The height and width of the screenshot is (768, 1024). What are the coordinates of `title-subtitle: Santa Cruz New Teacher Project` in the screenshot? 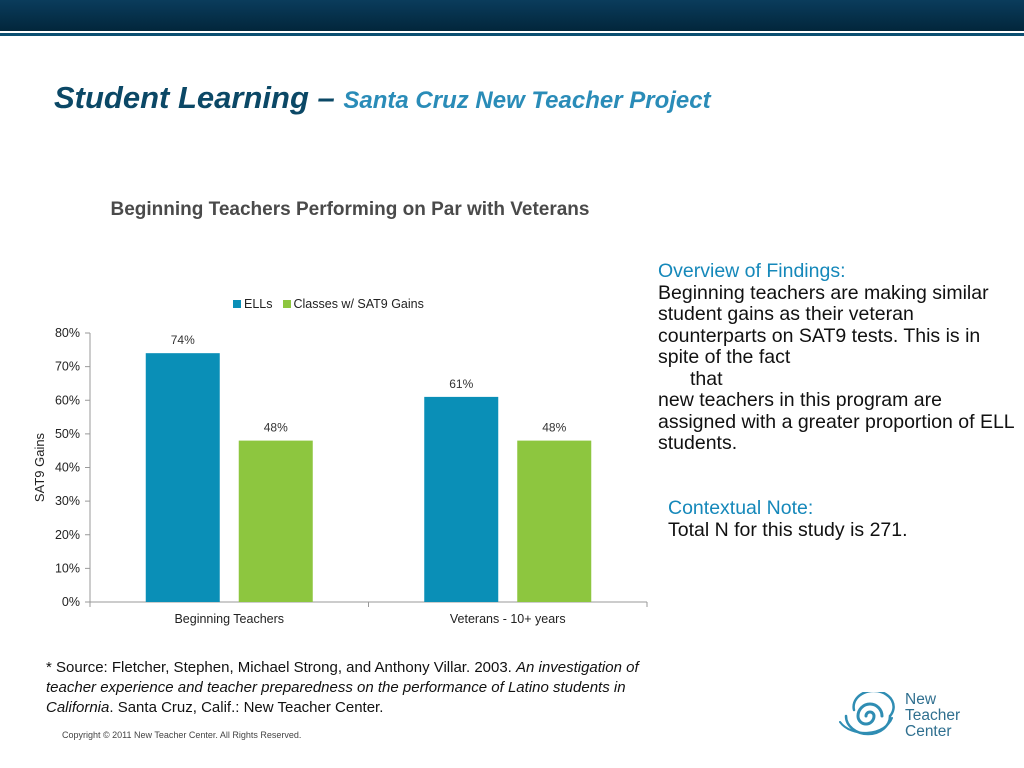 It's located at (527, 100).